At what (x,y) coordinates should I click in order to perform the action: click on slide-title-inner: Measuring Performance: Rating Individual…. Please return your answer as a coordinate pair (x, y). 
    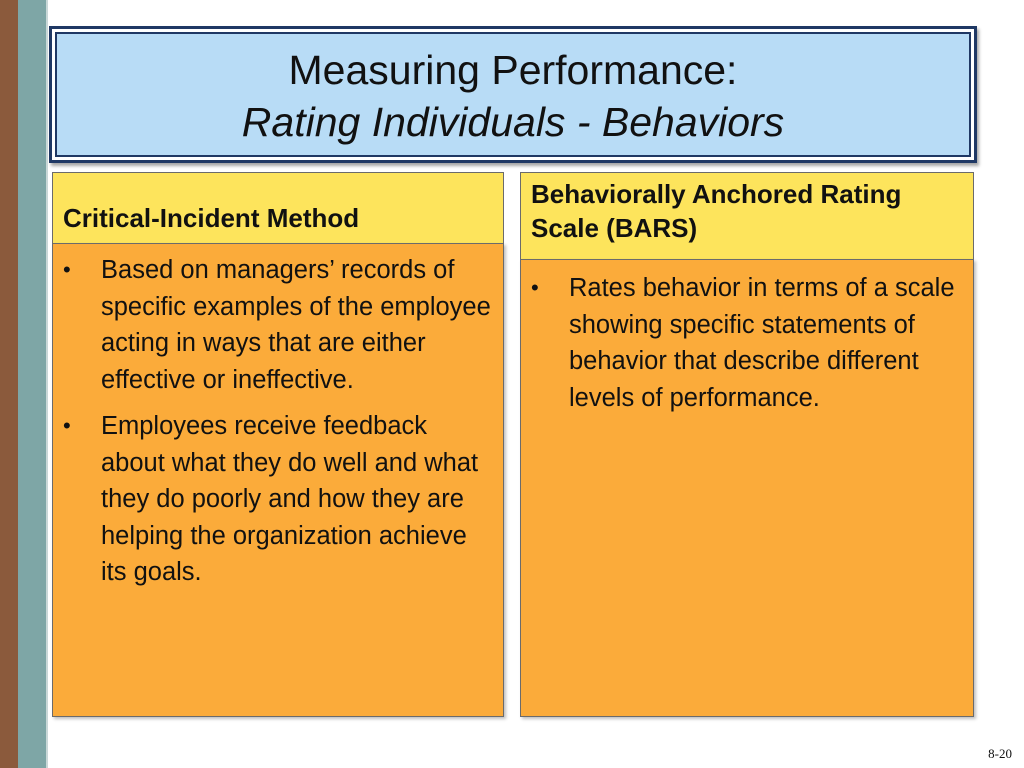
    Looking at the image, I should click on (513, 94).